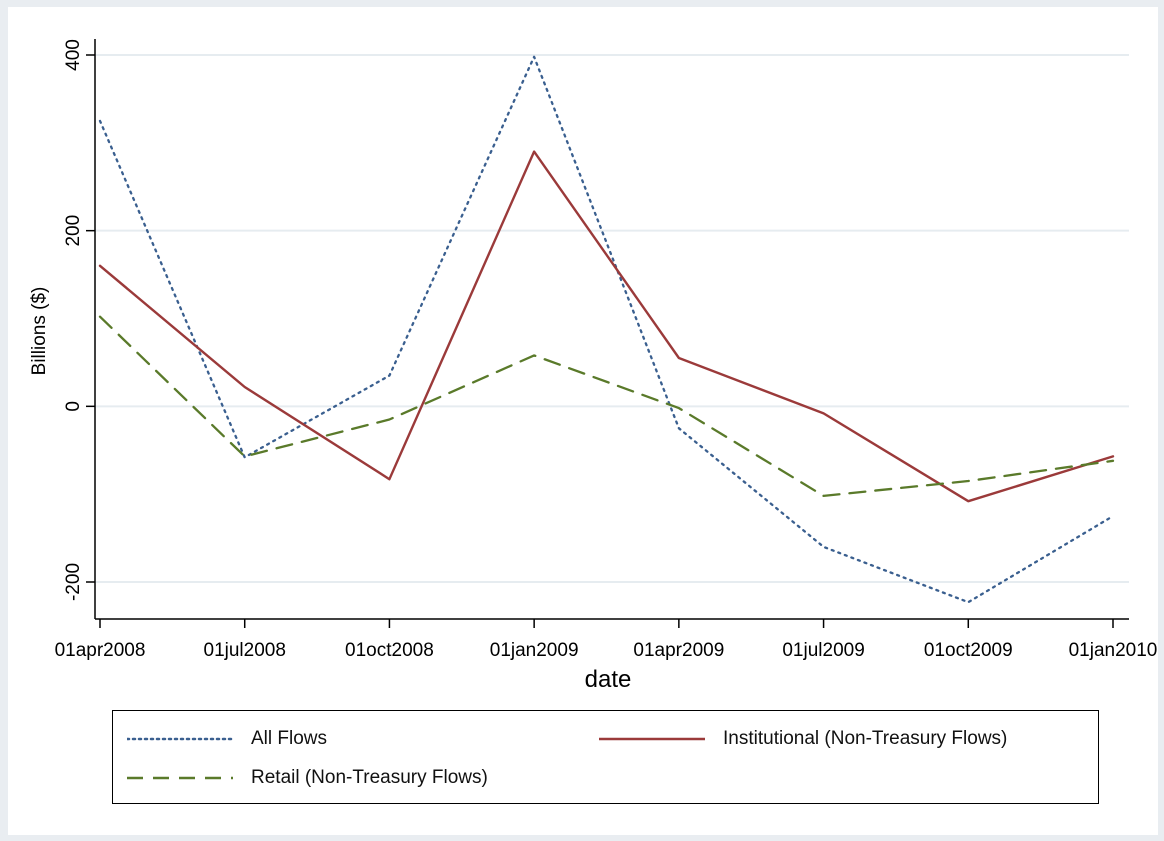 The image size is (1164, 841). I want to click on x-tick-label: 01oct2009, so click(968, 650).